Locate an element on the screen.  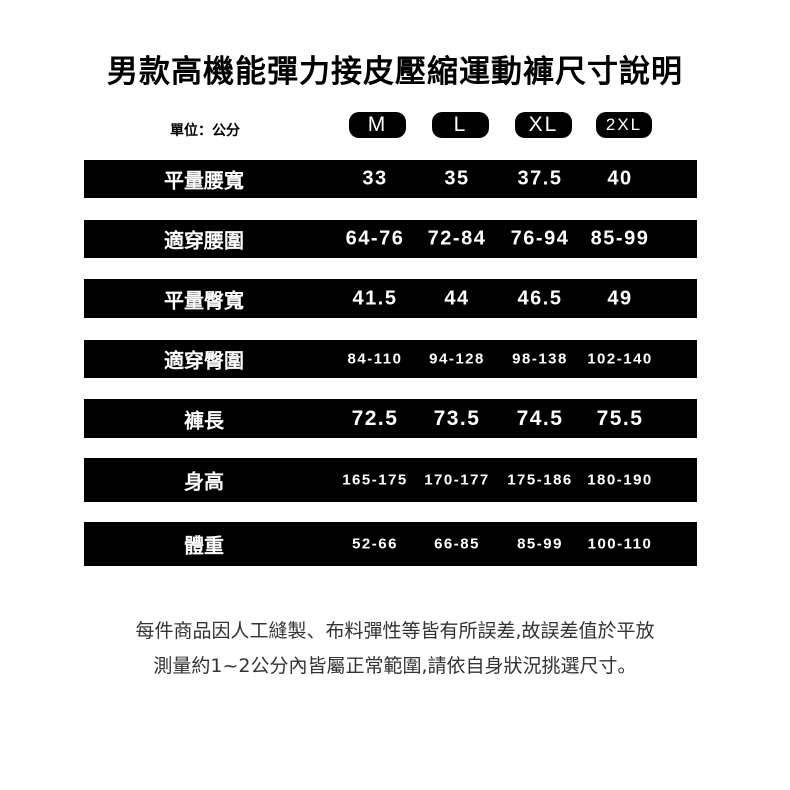
row-value-2xl: 102-140 is located at coordinates (620, 359).